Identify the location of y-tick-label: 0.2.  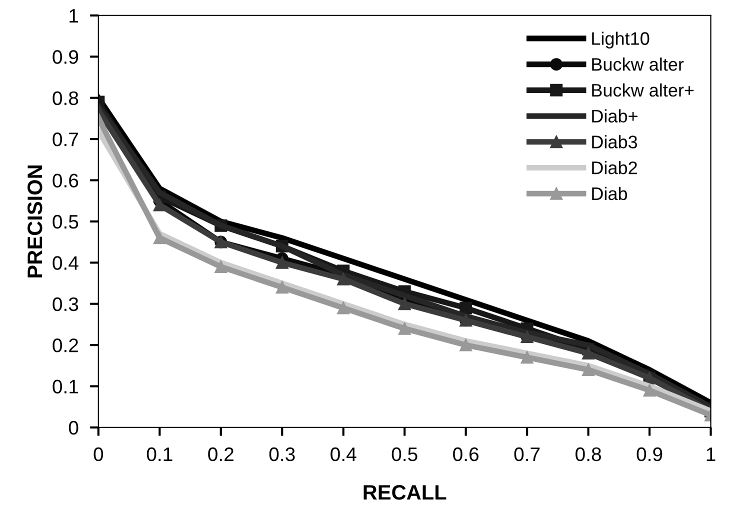
(65, 345).